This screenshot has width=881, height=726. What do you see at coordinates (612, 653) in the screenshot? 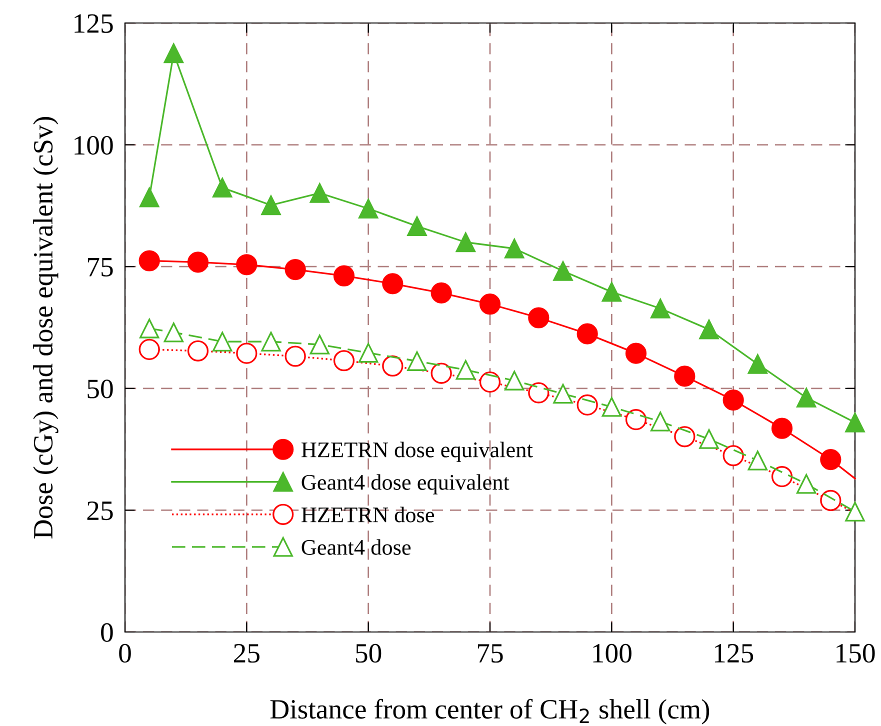
I see `x-tick-label: 100` at bounding box center [612, 653].